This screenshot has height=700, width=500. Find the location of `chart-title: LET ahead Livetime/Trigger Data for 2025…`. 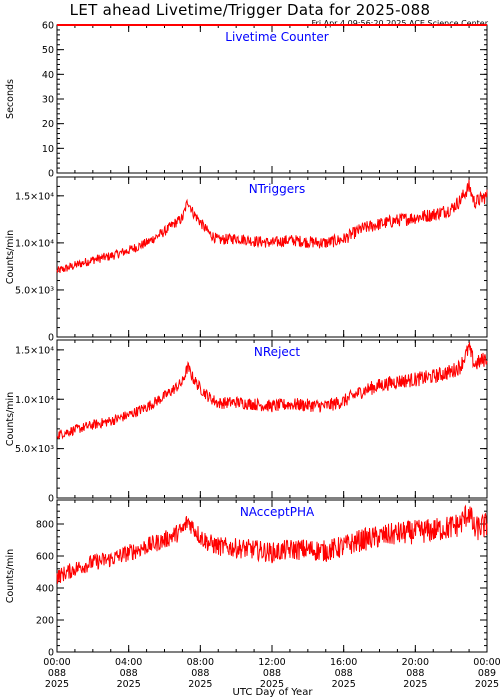

chart-title: LET ahead Livetime/Trigger Data for 2025… is located at coordinates (250, 10).